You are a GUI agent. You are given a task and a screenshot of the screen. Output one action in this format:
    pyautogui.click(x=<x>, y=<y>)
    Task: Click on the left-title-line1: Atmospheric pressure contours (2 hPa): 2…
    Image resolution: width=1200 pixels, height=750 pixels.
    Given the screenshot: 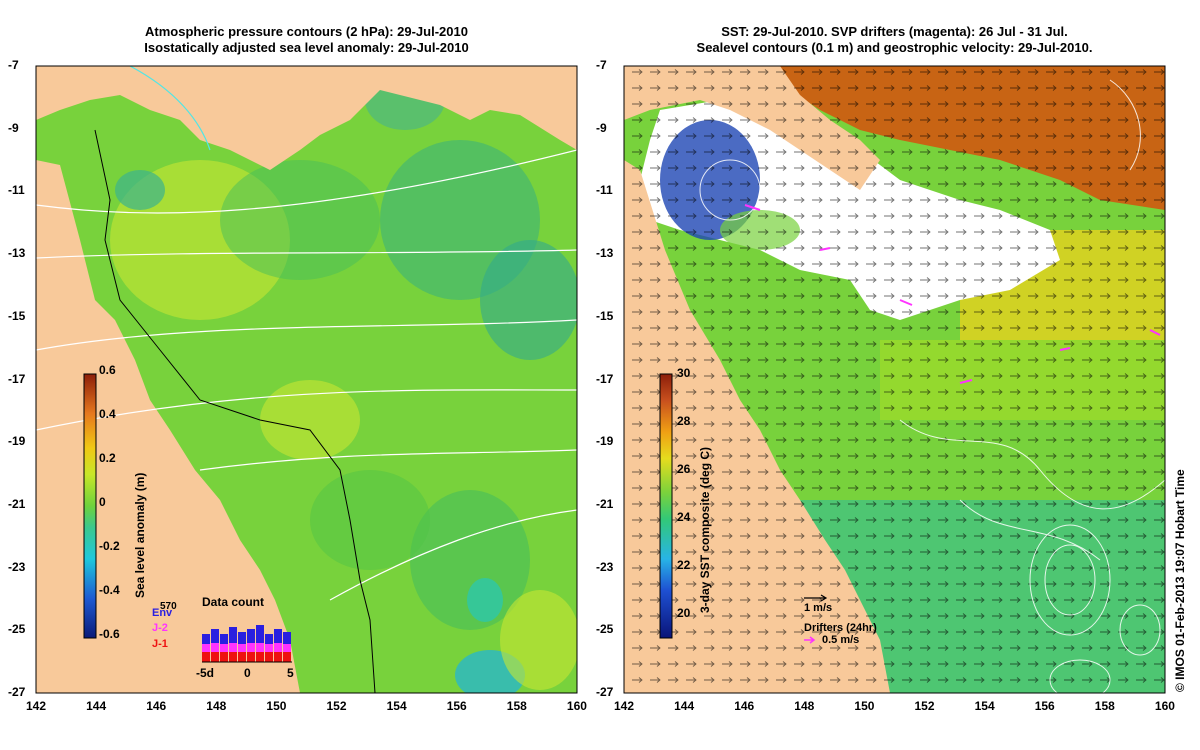 What is the action you would take?
    pyautogui.click(x=306, y=31)
    